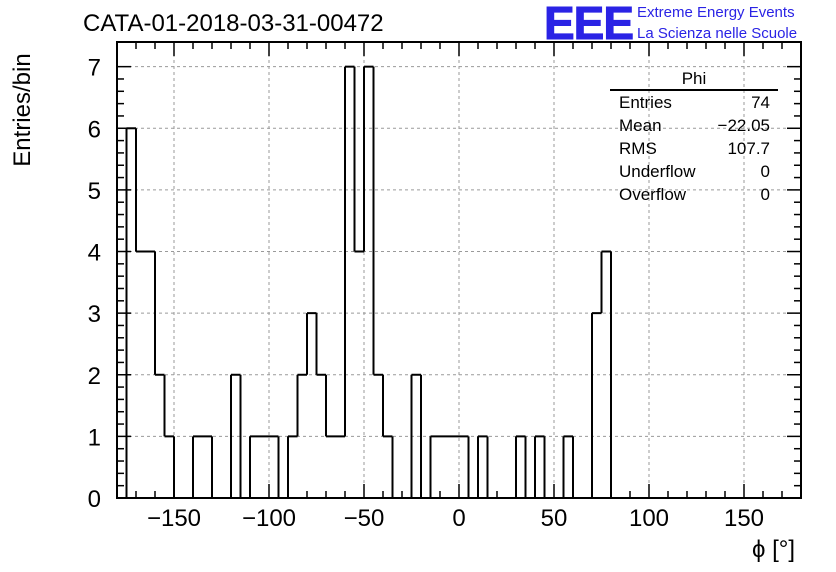 Image resolution: width=836 pixels, height=572 pixels. I want to click on stat-row-entries: Entries 74, so click(694, 102).